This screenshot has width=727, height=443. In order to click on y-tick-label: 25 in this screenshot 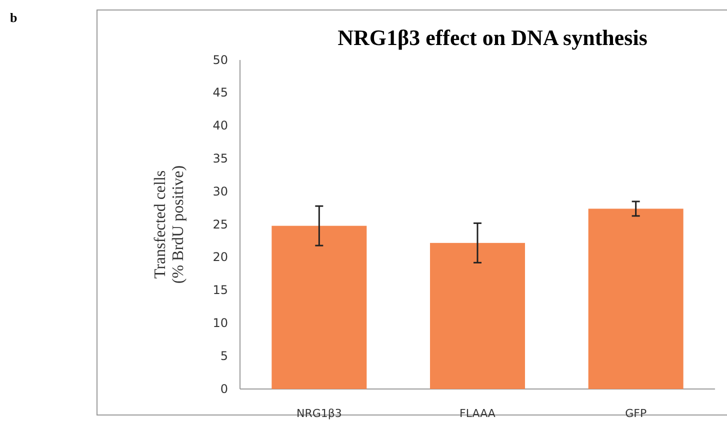, I will do `click(220, 224)`.